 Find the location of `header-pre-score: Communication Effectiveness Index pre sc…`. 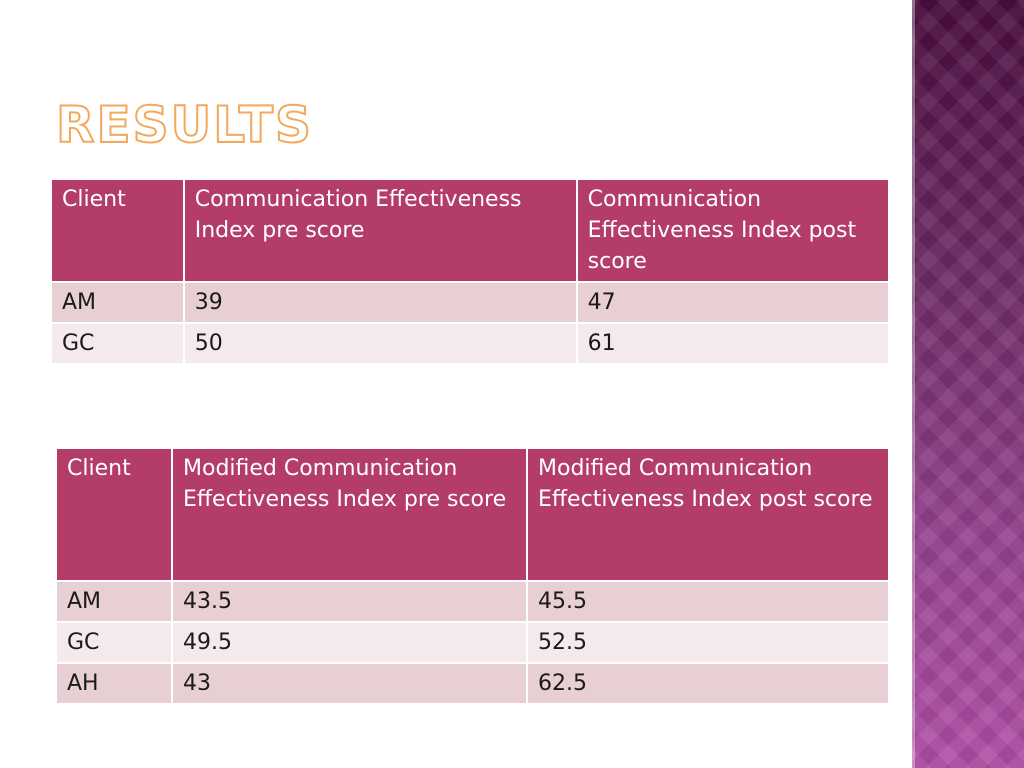

header-pre-score: Communication Effectiveness Index pre sc… is located at coordinates (380, 230).